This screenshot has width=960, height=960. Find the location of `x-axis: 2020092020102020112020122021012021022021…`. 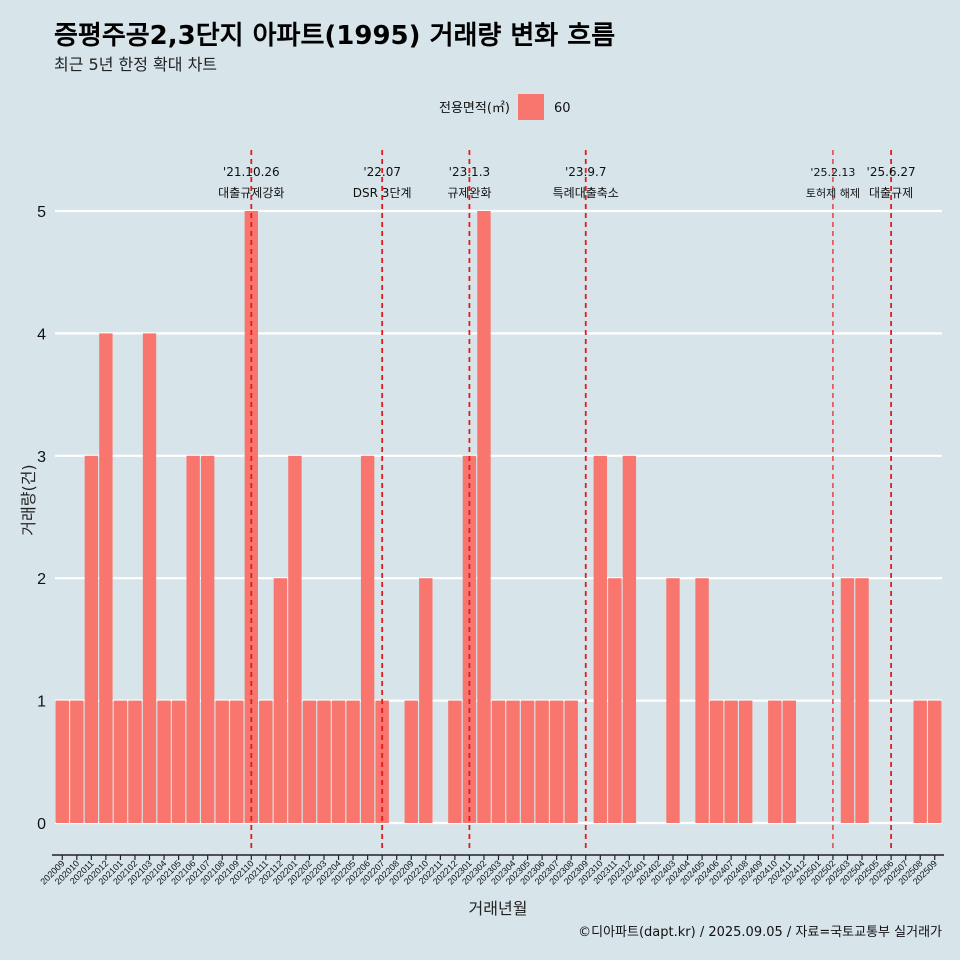

x-axis: 2020092020102020112020122021012021022021… is located at coordinates (491, 870).